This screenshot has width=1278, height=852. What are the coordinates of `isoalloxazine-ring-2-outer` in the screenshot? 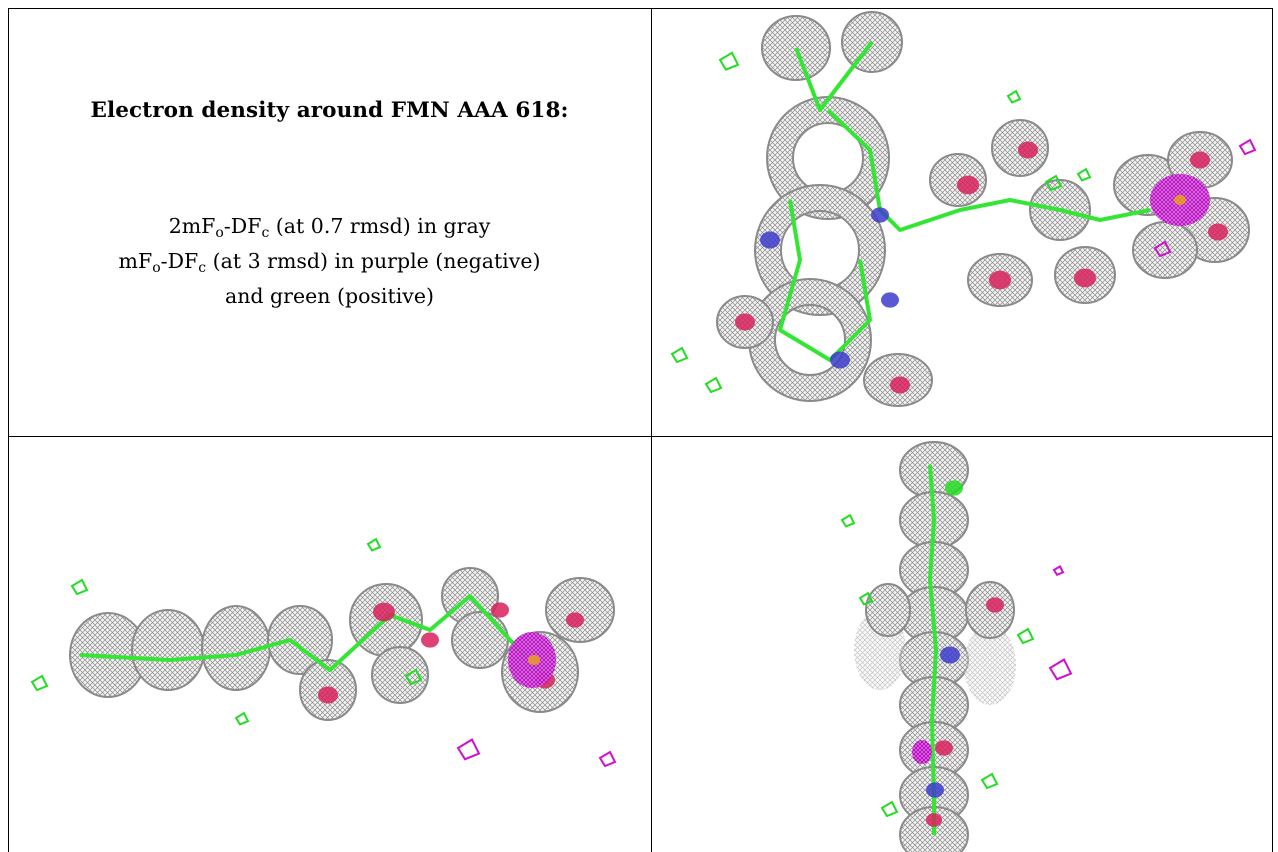 It's located at (820, 250).